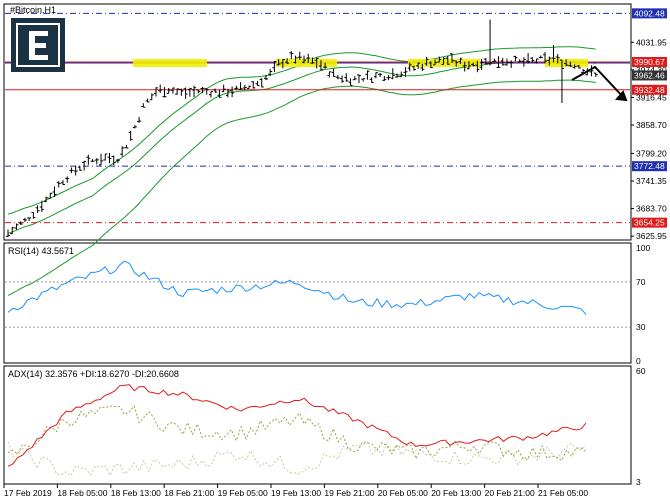 Image resolution: width=670 pixels, height=502 pixels. Describe the element at coordinates (510, 493) in the screenshot. I see `x-tick-label: 20 Feb 21:00` at that location.